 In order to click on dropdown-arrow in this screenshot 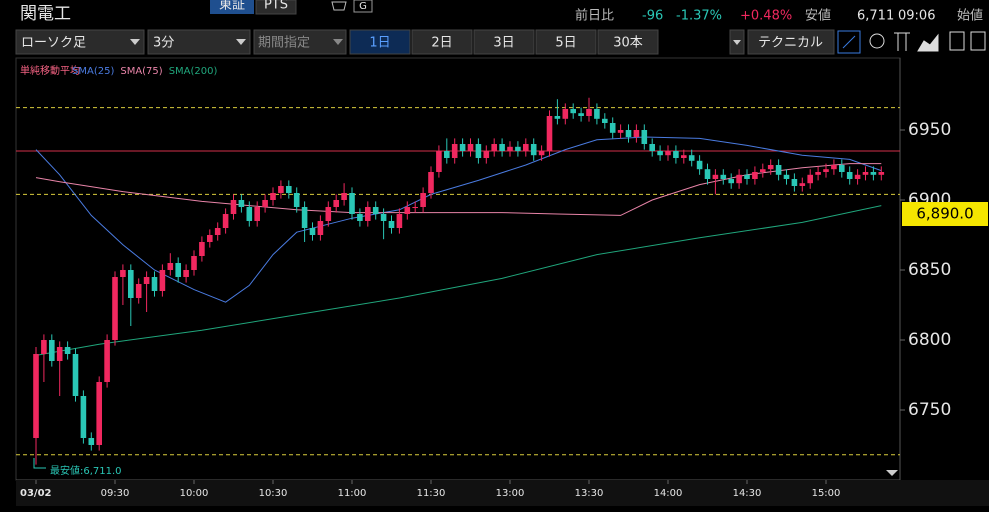, I will do `click(135, 42)`.